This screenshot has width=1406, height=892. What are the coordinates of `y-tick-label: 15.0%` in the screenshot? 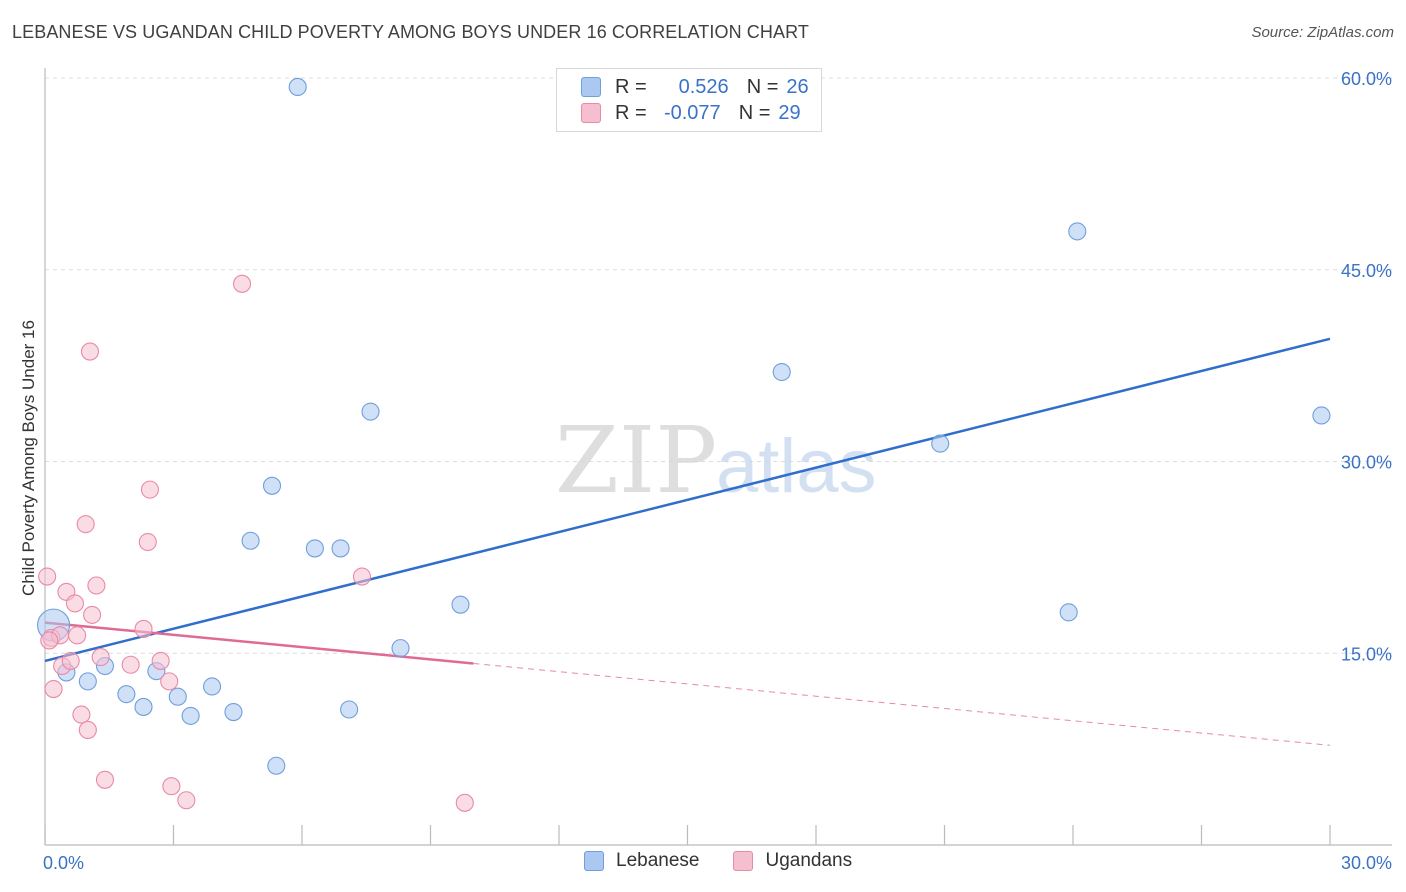 It's located at (1366, 654).